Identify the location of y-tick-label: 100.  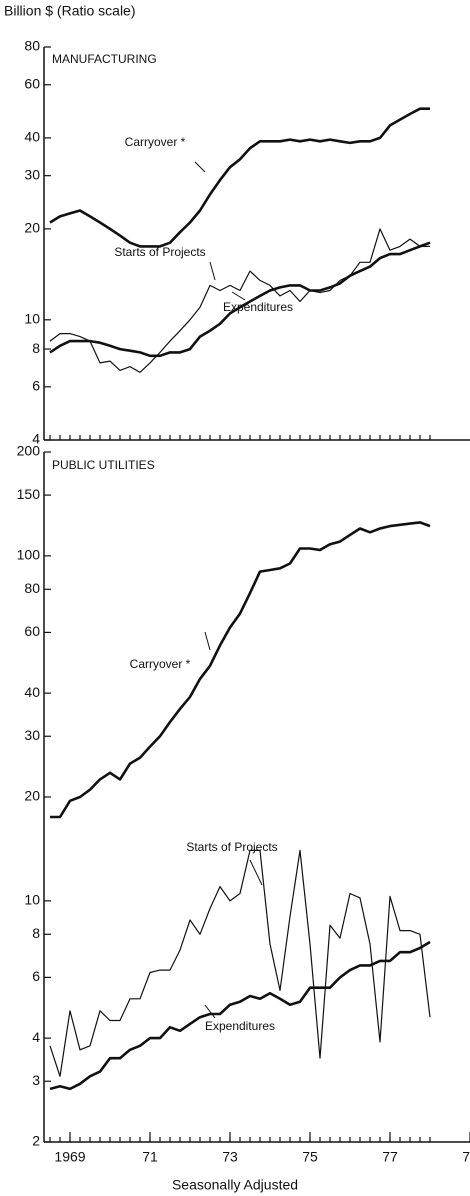
(29, 555).